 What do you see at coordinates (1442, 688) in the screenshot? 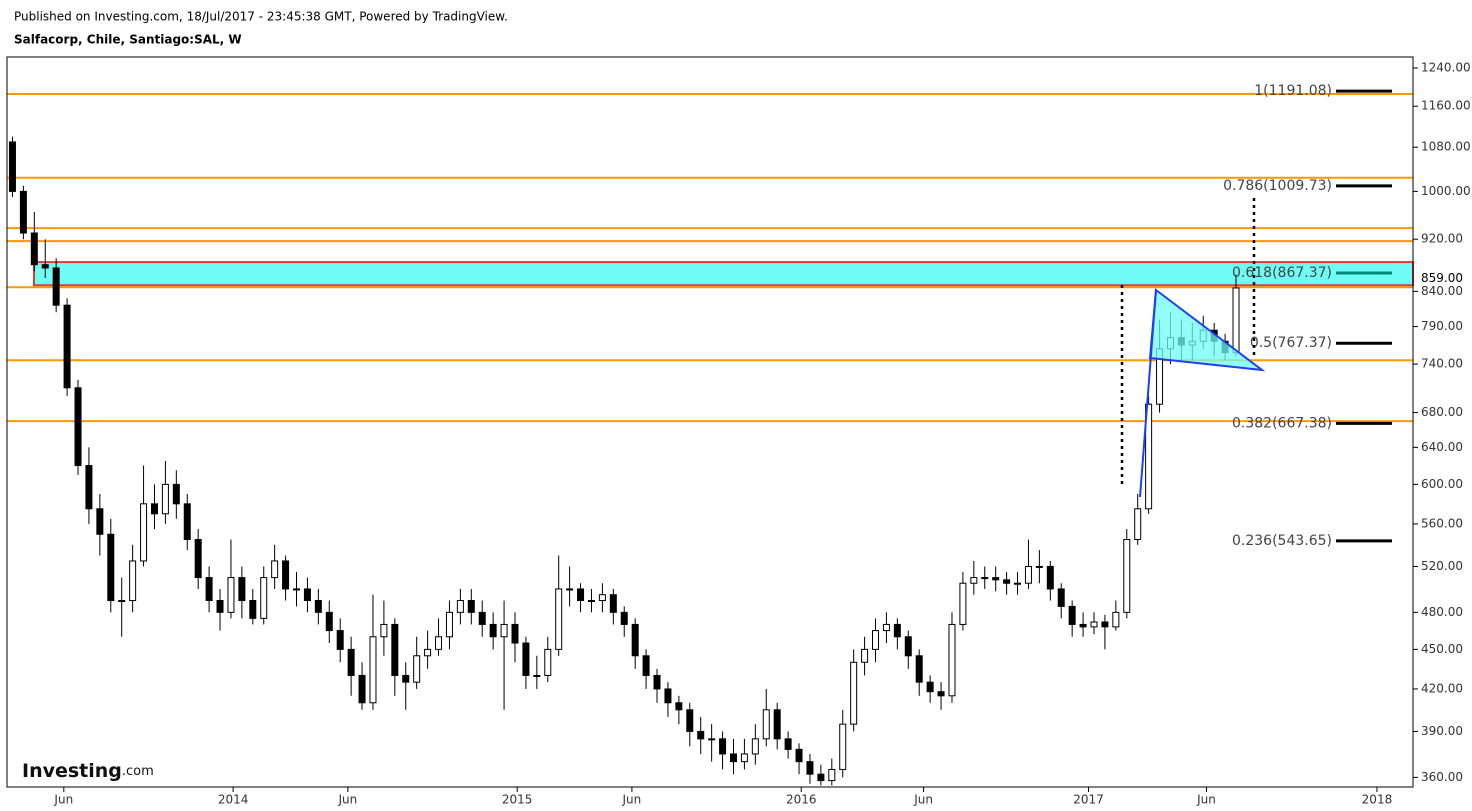
I see `y-tick-label: 420.00` at bounding box center [1442, 688].